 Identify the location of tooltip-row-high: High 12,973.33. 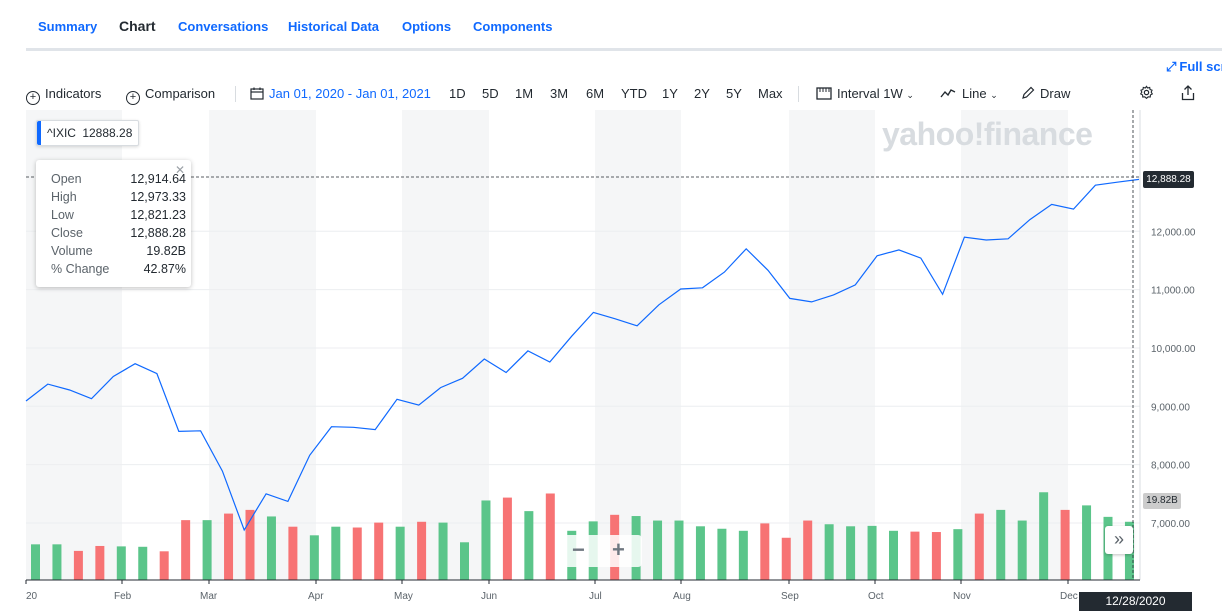
(118, 199).